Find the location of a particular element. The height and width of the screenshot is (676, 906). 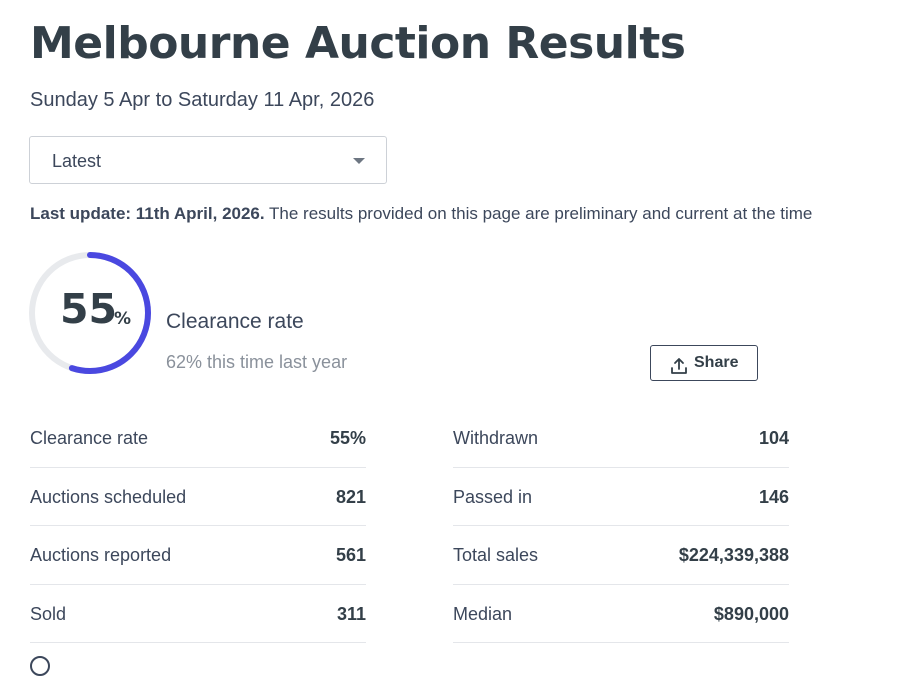

last-update-date: Last update: 11th April, 2026. is located at coordinates (147, 213).